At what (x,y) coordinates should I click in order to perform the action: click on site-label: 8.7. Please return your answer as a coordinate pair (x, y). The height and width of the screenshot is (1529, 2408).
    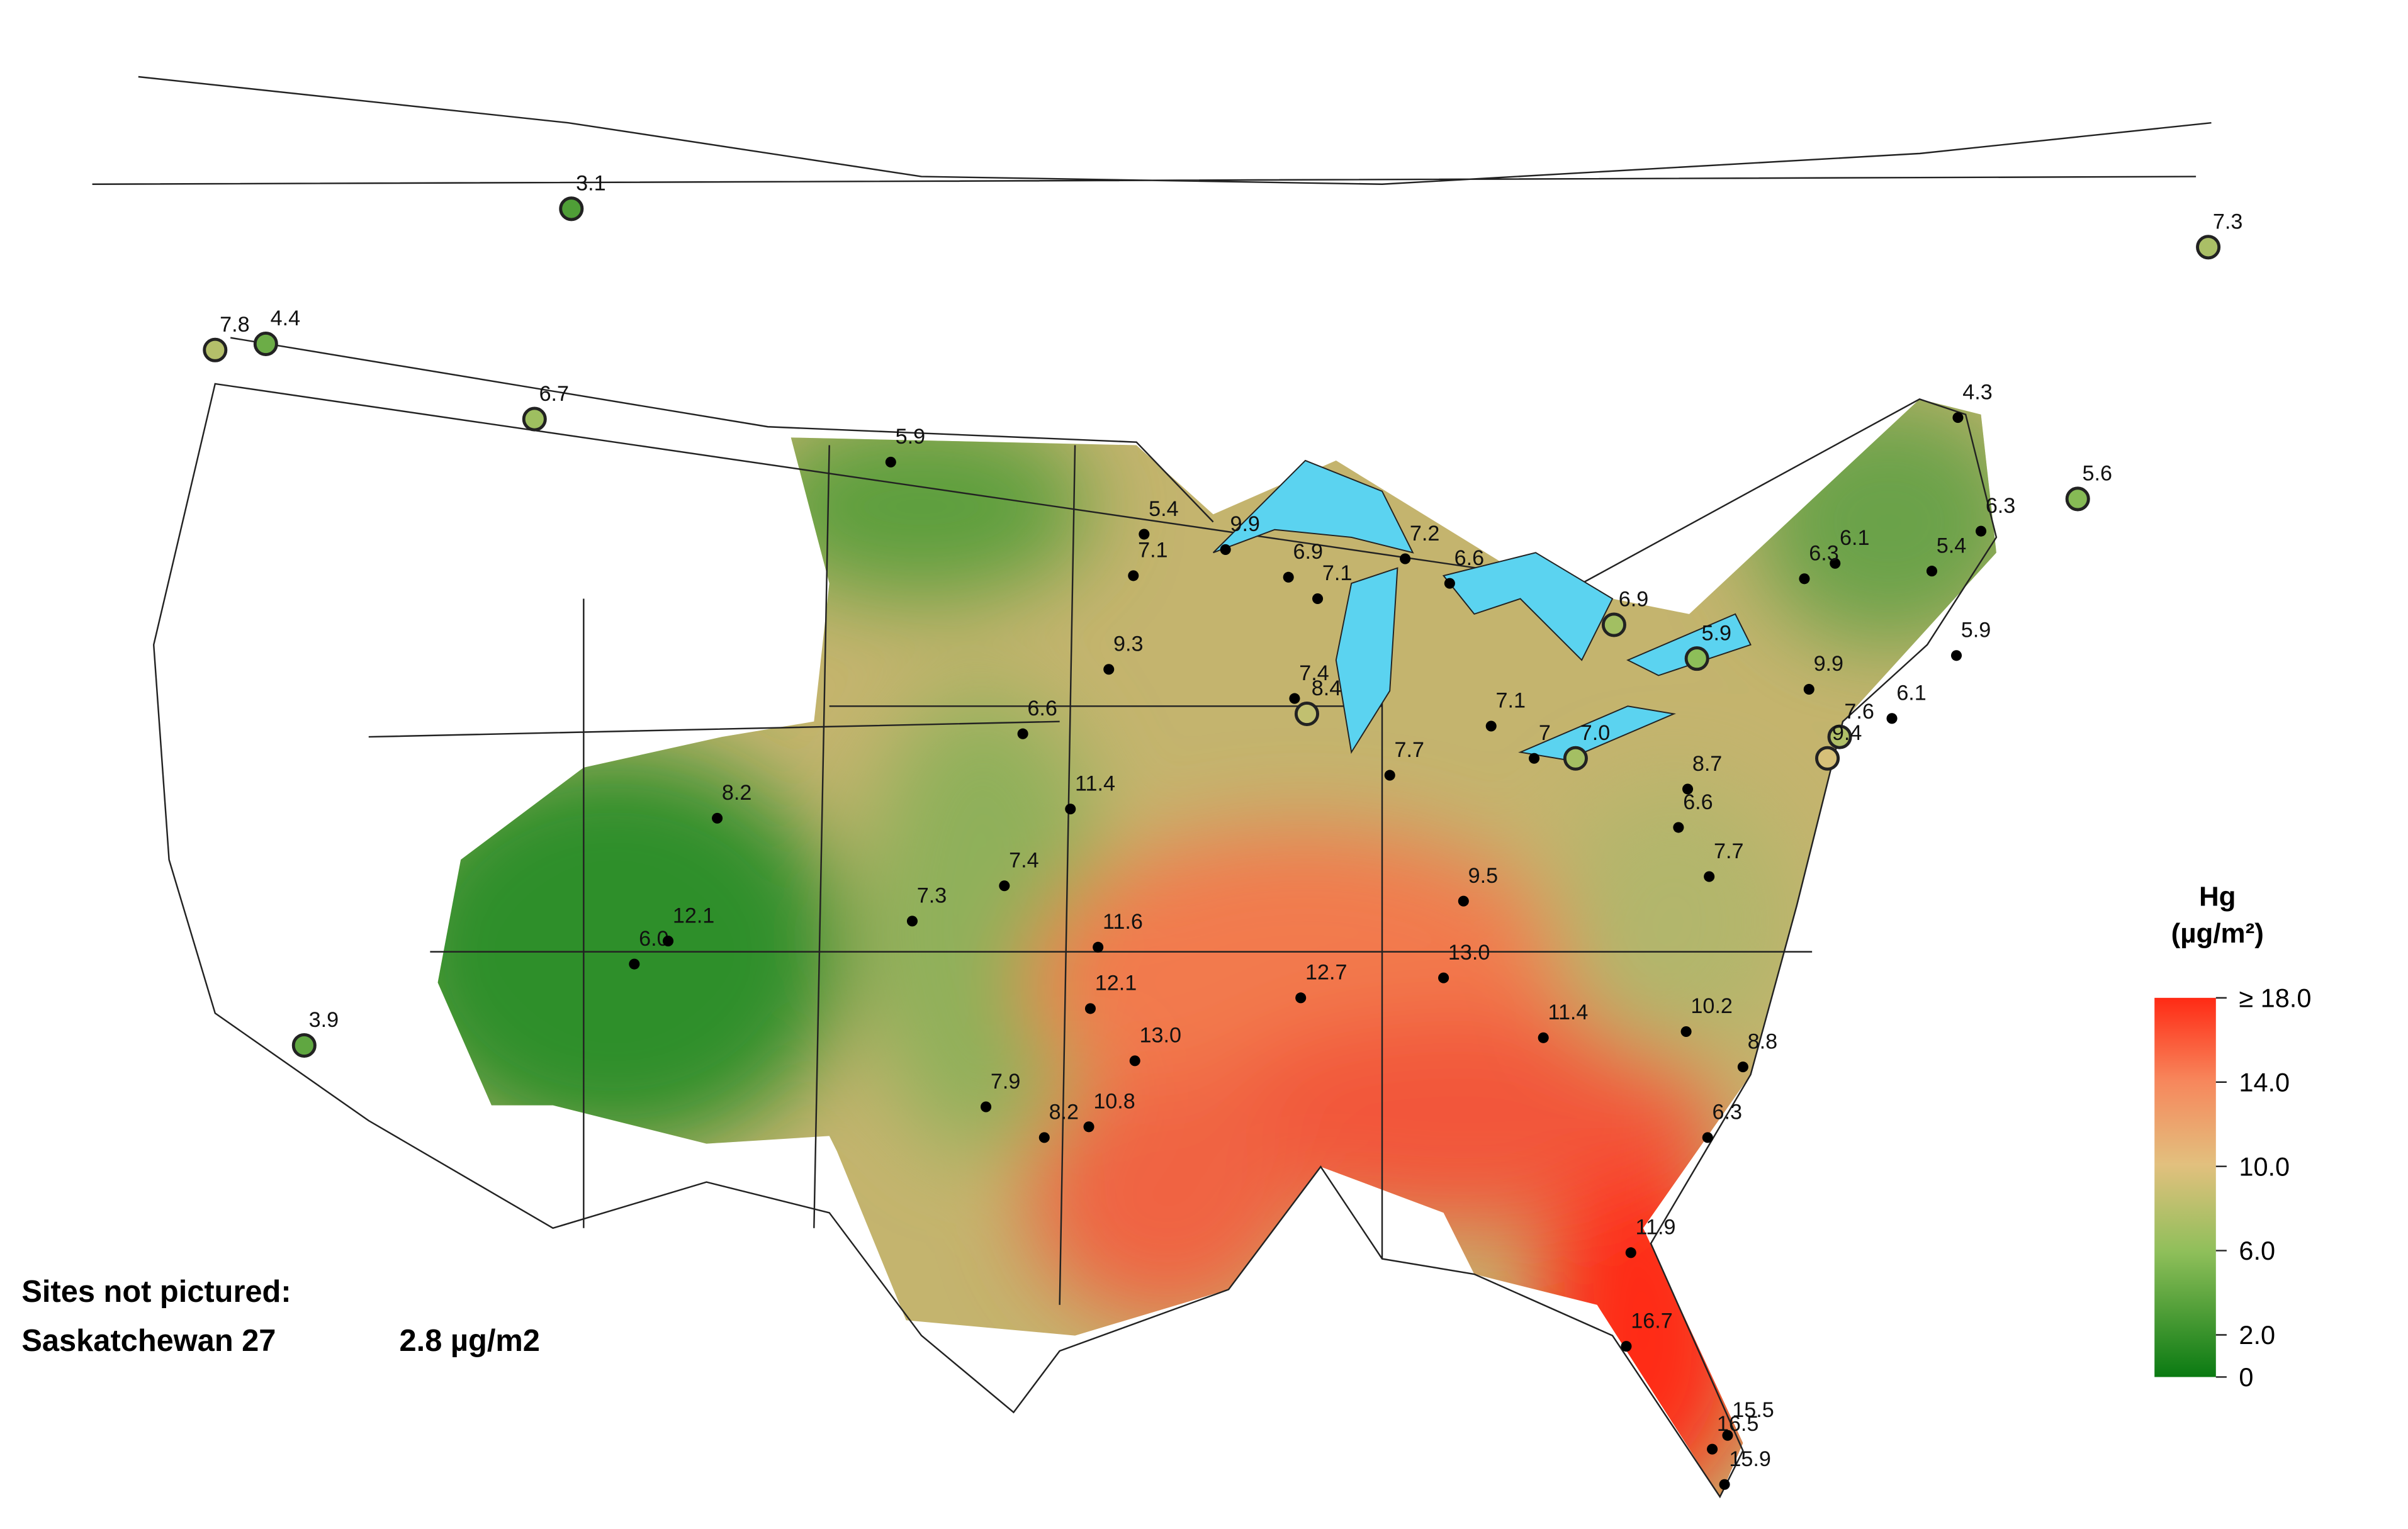
    Looking at the image, I should click on (1707, 764).